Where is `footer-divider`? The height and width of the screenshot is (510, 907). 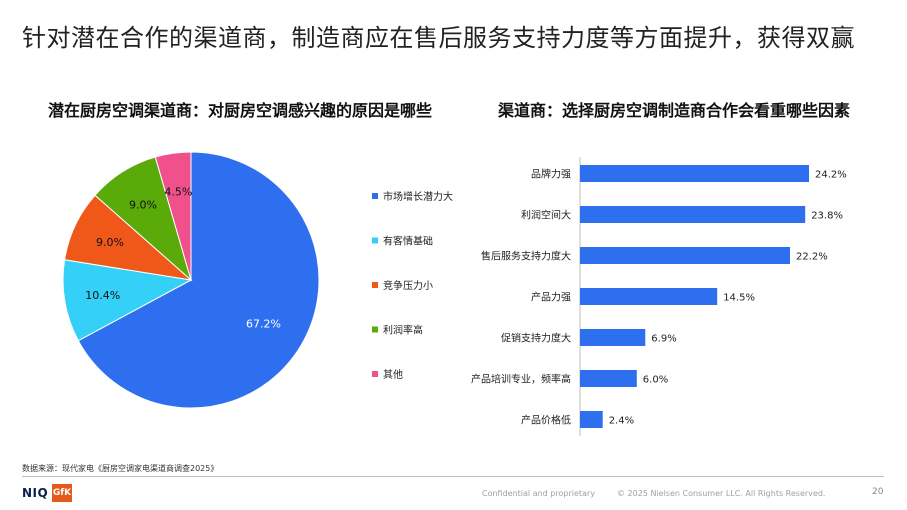
footer-divider is located at coordinates (453, 476).